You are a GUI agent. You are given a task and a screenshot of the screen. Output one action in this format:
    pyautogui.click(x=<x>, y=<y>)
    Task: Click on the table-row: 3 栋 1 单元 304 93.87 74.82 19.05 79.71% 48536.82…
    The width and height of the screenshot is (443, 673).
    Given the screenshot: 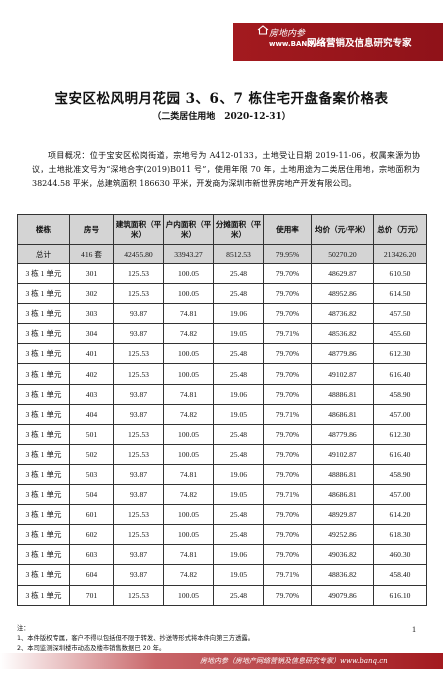 What is the action you would take?
    pyautogui.click(x=222, y=334)
    